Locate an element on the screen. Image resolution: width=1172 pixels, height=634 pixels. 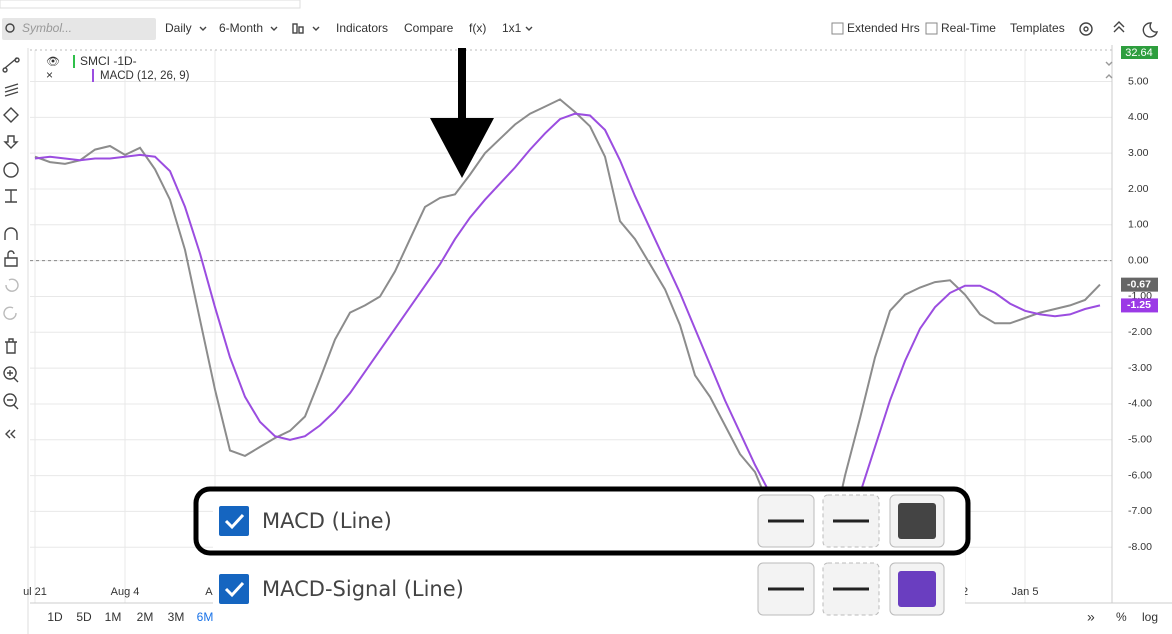
y-tick-label: -4.00 is located at coordinates (1140, 404).